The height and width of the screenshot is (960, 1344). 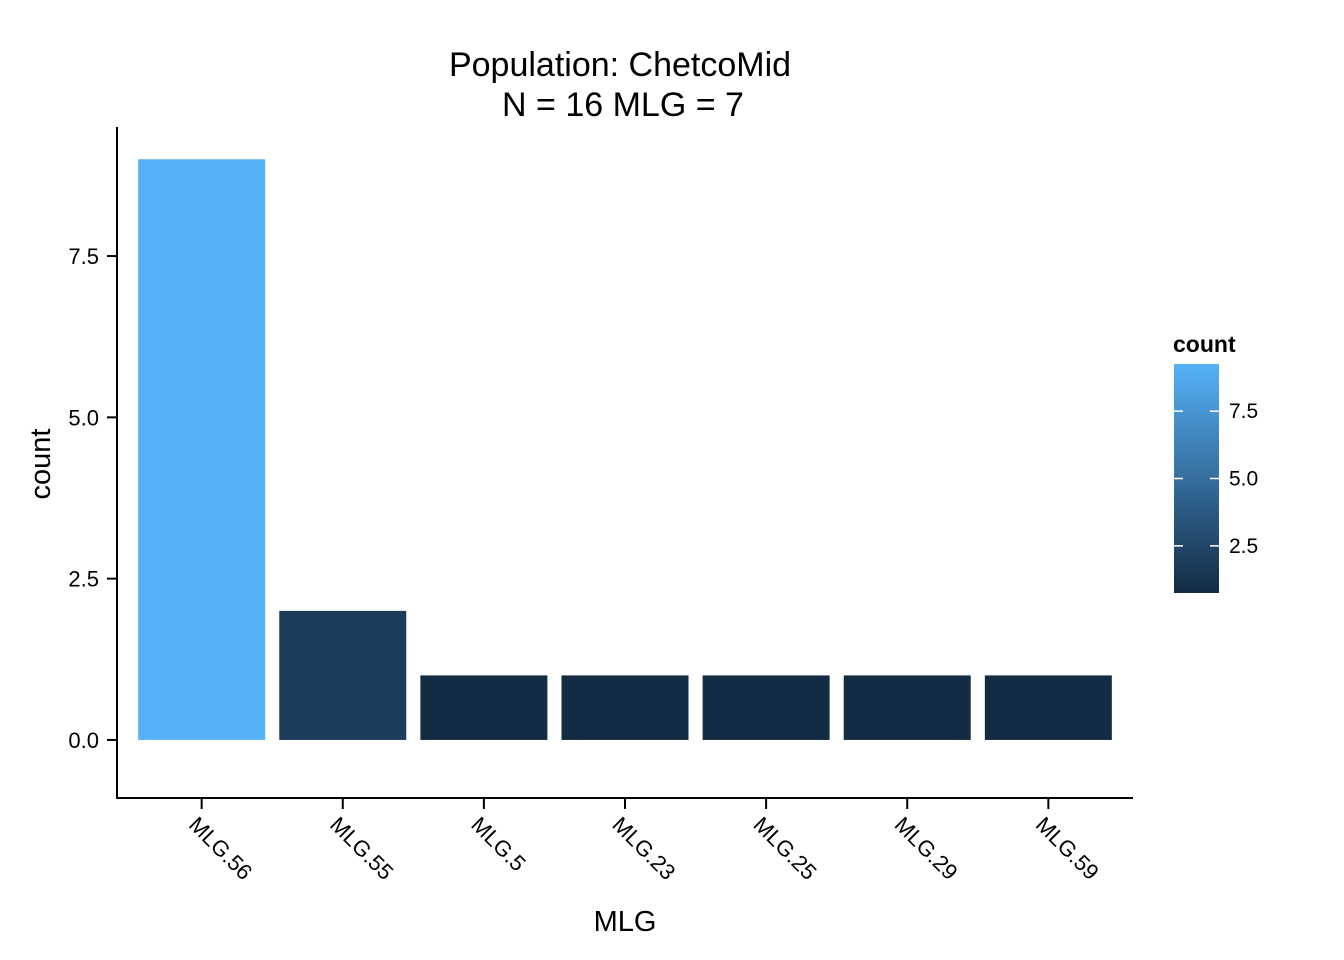 I want to click on x-tick-label: MLG.25, so click(x=785, y=848).